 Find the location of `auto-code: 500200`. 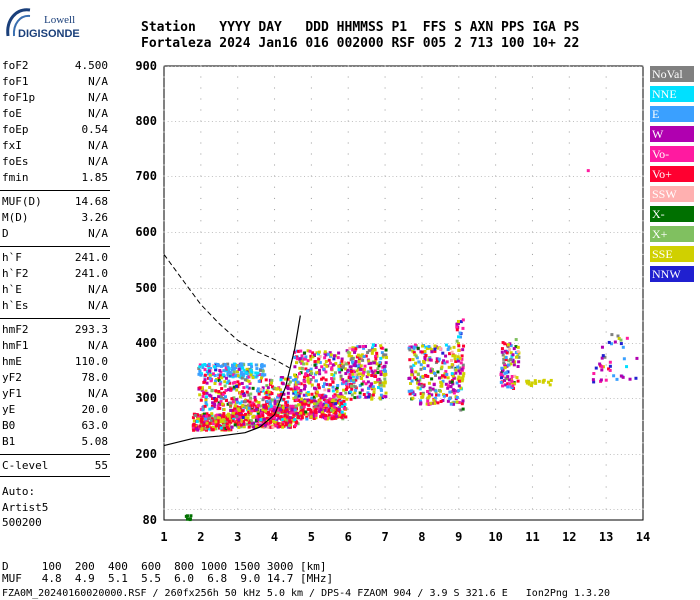

auto-code: 500200 is located at coordinates (22, 522).